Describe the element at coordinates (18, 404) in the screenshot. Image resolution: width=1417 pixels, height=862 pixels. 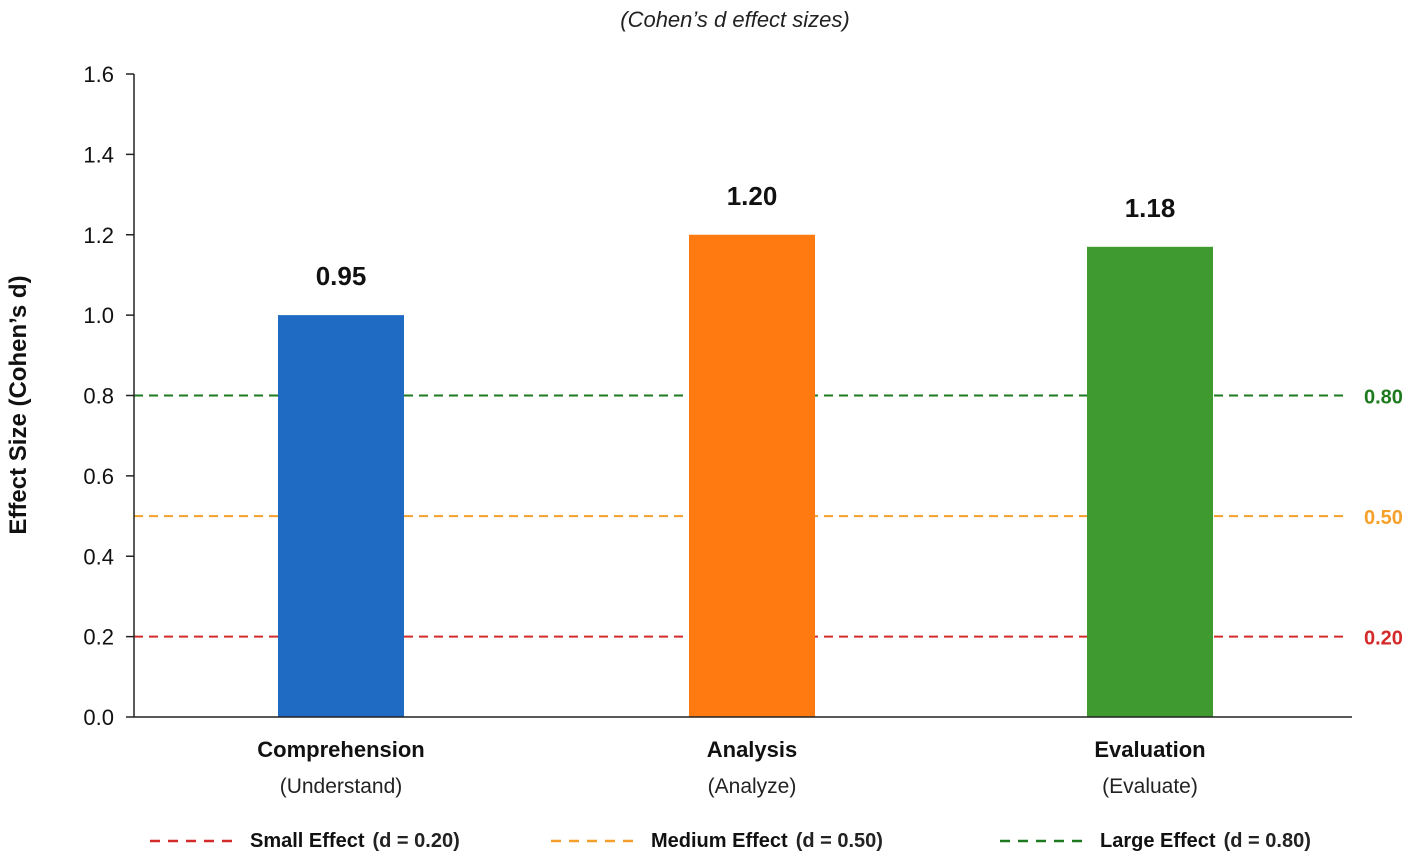
I see `y-axis-label: Effect Size (Cohen’s d)` at that location.